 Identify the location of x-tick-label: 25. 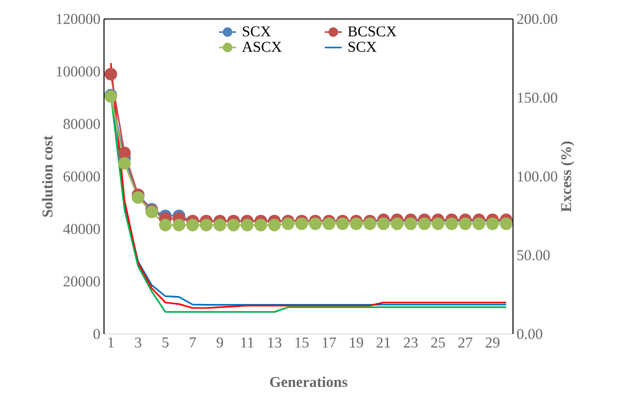
(438, 343).